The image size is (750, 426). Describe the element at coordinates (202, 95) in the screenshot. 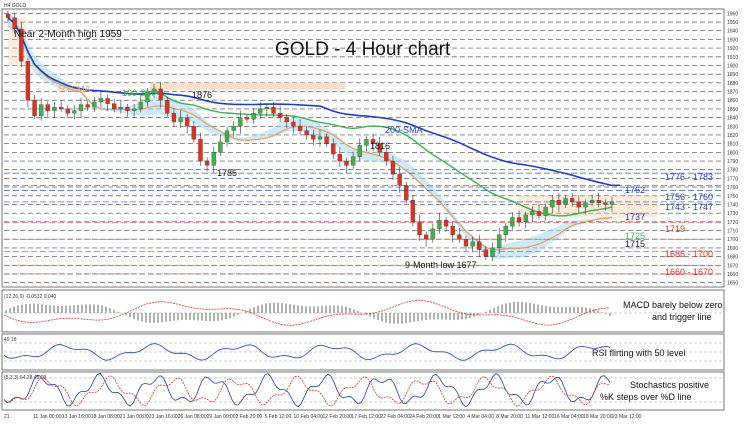

I see `p1876-label: 1876` at that location.